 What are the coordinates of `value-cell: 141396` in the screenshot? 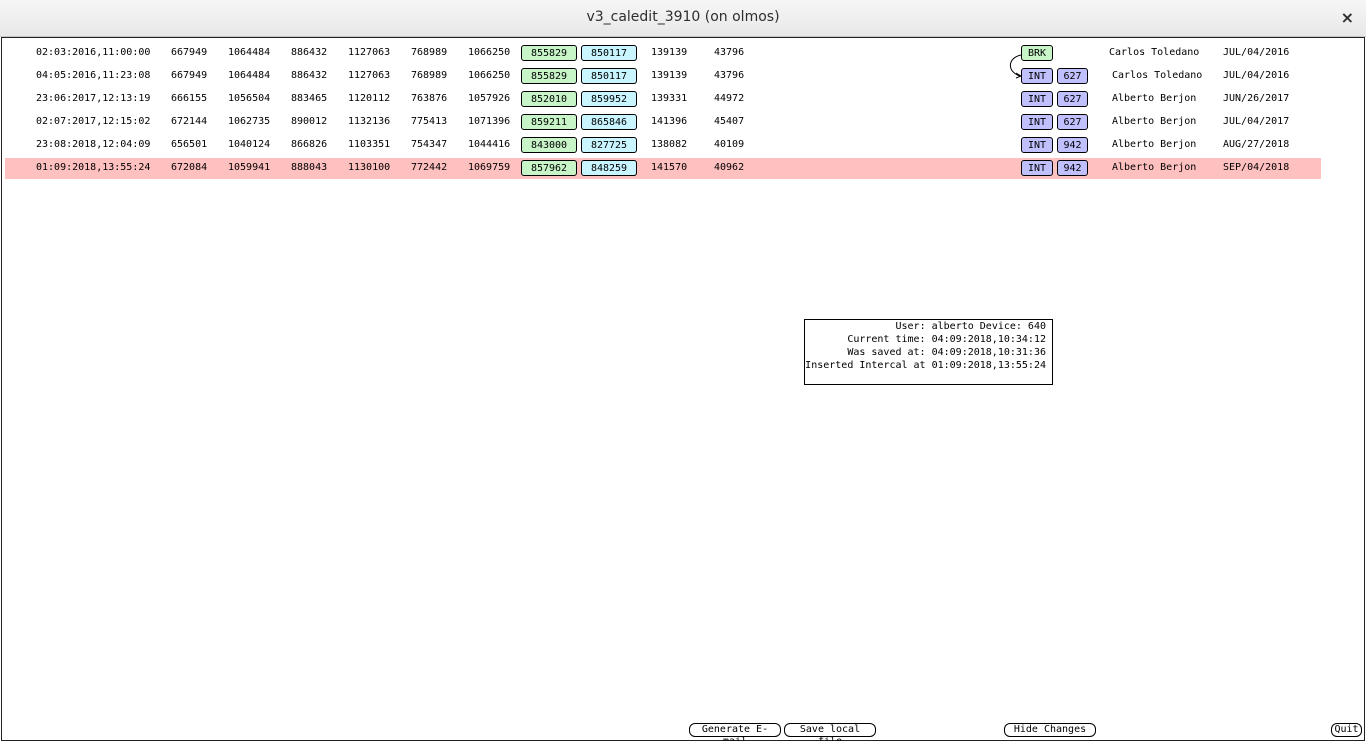 It's located at (669, 121).